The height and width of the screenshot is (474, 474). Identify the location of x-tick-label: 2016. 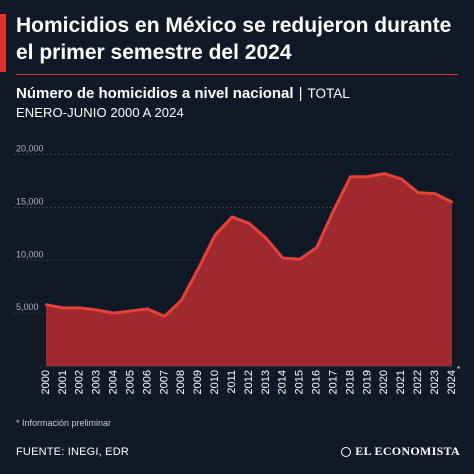
(317, 382).